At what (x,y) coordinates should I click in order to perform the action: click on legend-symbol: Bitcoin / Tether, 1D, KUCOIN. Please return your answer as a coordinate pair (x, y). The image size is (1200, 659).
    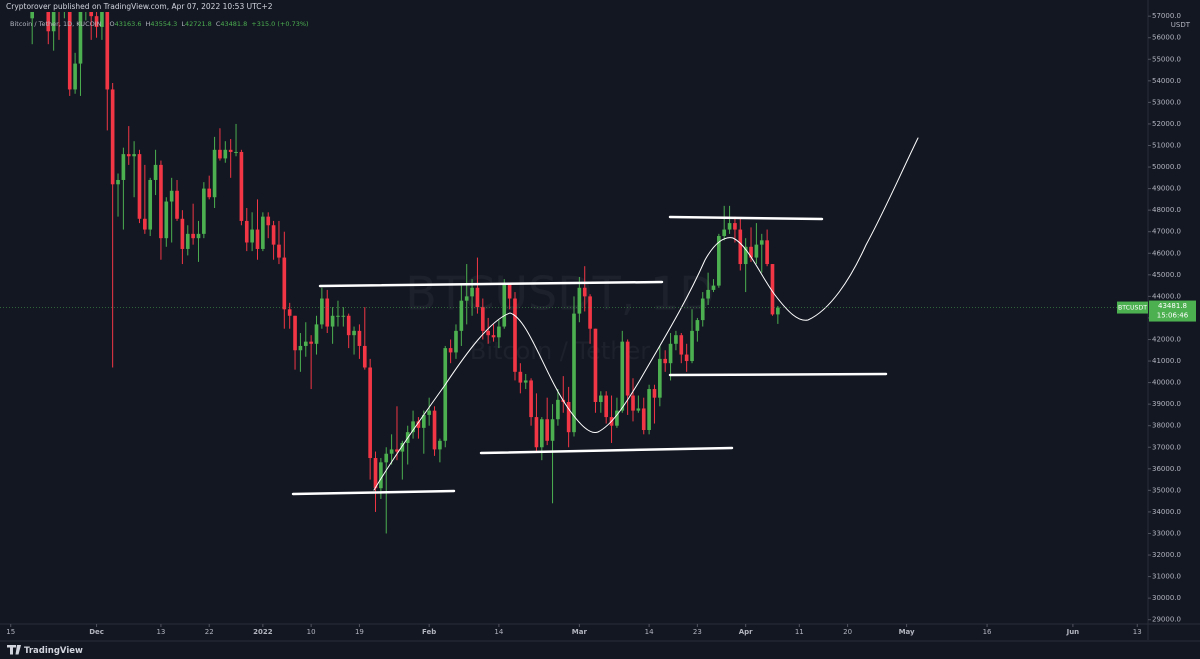
    Looking at the image, I should click on (56, 24).